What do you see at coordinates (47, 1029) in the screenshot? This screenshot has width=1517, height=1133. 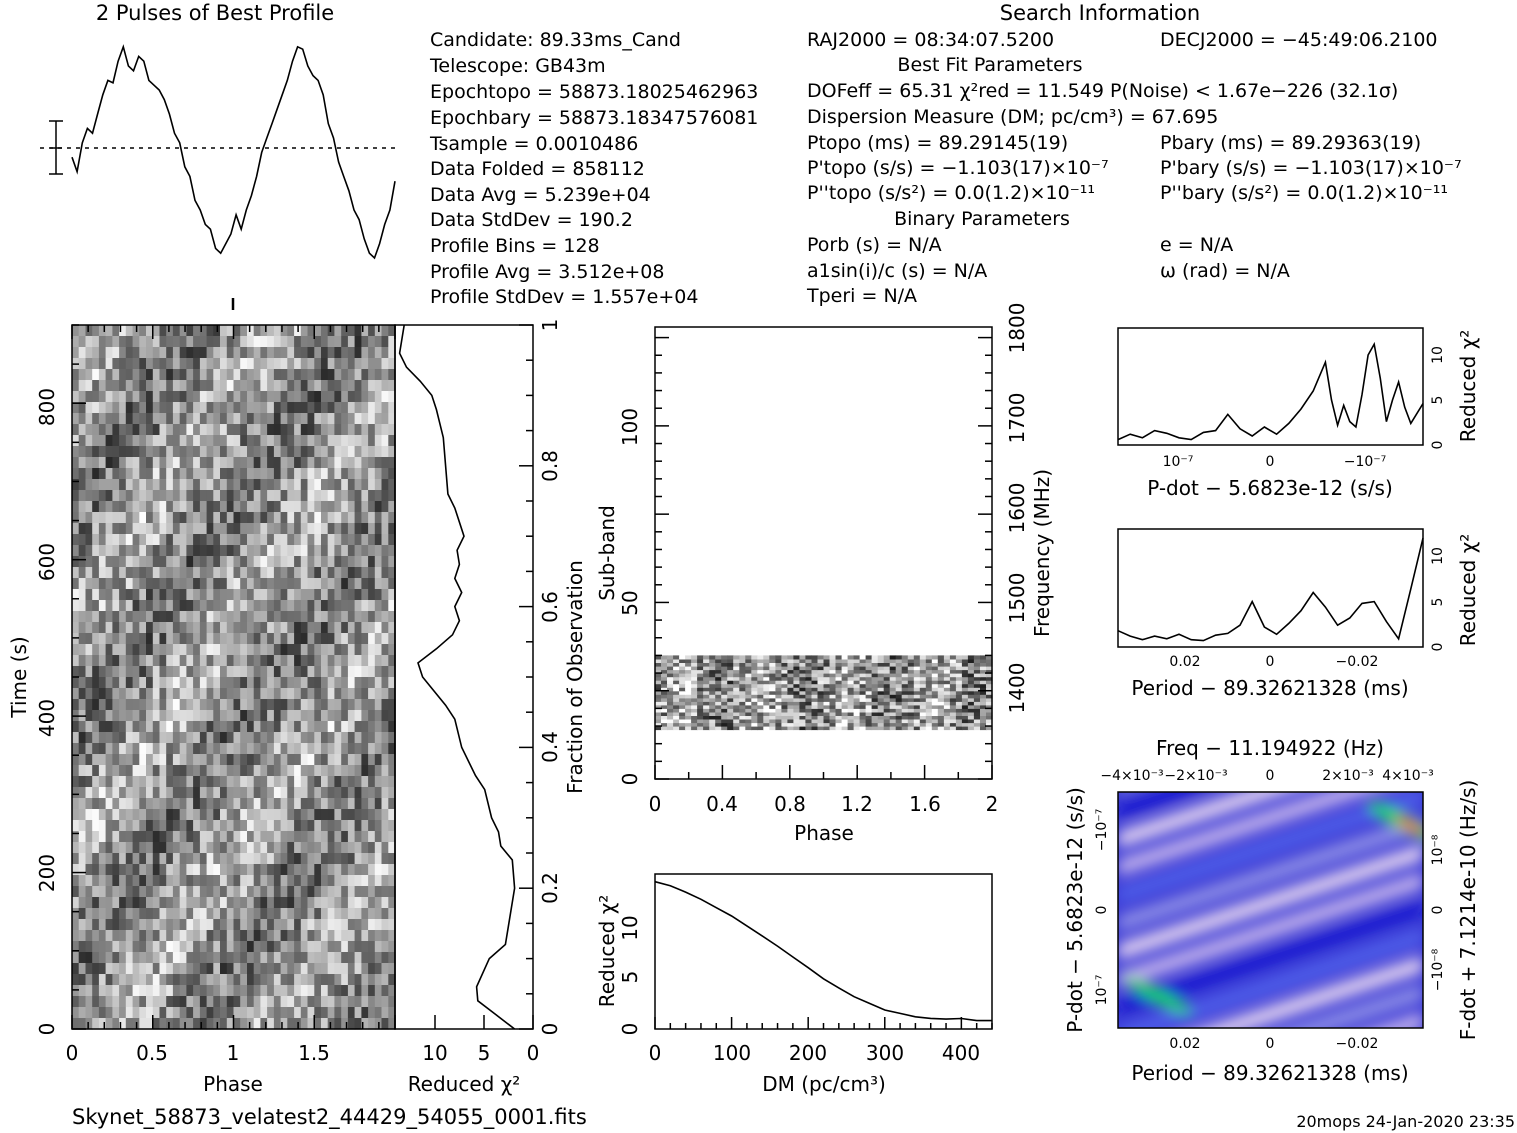 I see `tick-label: 0` at bounding box center [47, 1029].